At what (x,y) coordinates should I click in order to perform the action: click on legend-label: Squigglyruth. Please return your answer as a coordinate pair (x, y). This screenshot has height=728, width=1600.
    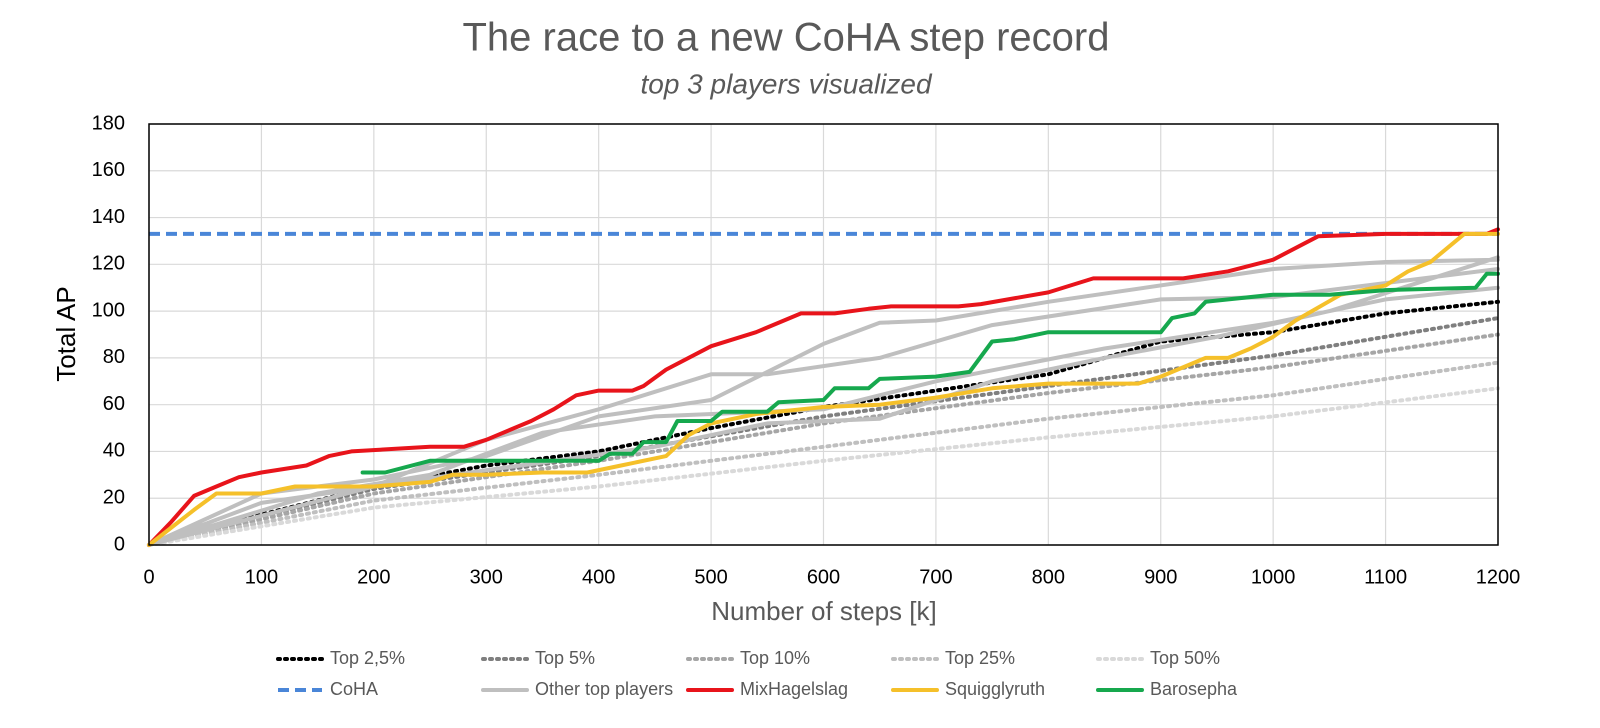
    Looking at the image, I should click on (995, 689).